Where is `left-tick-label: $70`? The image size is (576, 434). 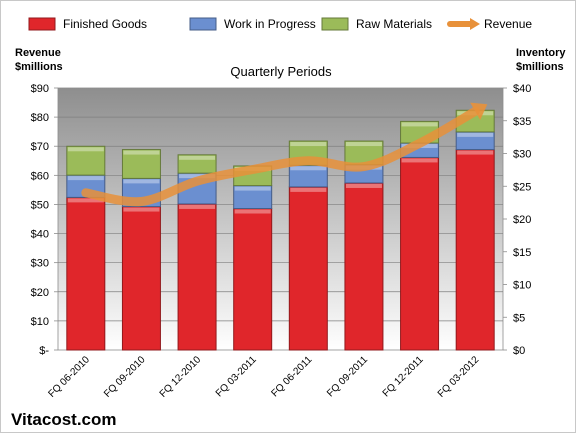 left-tick-label: $70 is located at coordinates (40, 147).